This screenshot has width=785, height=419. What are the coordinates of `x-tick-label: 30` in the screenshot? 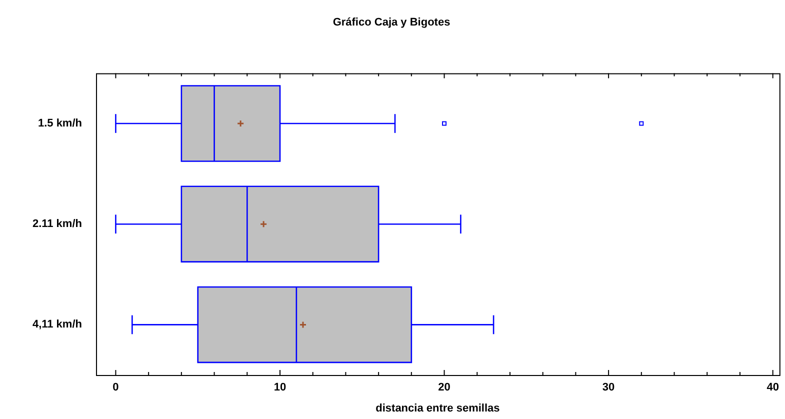 It's located at (608, 388).